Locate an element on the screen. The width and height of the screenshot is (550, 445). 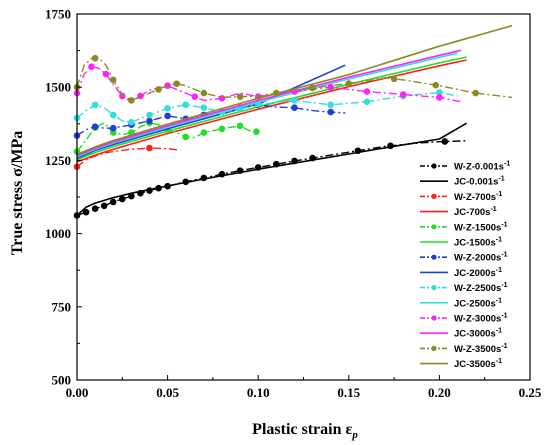
y-tick-label: 1250 is located at coordinates (58, 160).